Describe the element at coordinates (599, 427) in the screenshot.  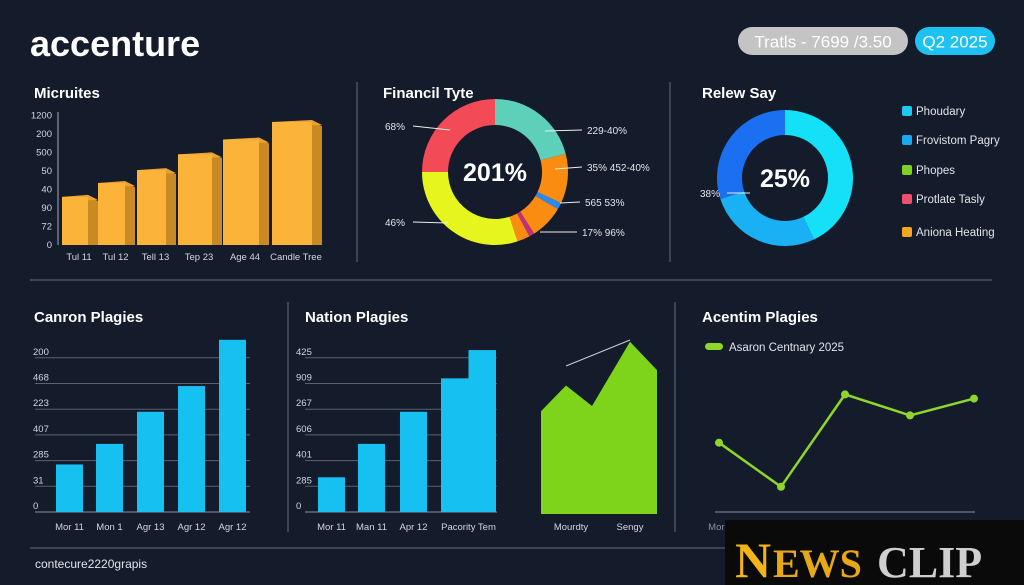
I see `area` at that location.